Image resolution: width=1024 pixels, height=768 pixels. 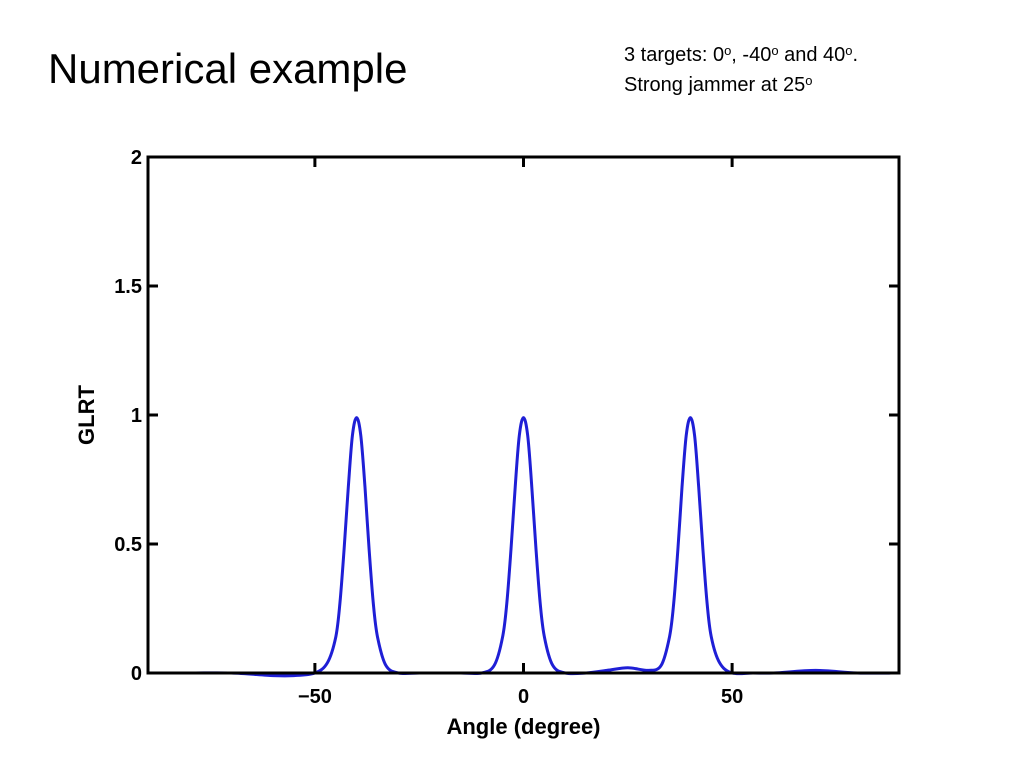 What do you see at coordinates (128, 287) in the screenshot?
I see `y-tick-label: 1.5` at bounding box center [128, 287].